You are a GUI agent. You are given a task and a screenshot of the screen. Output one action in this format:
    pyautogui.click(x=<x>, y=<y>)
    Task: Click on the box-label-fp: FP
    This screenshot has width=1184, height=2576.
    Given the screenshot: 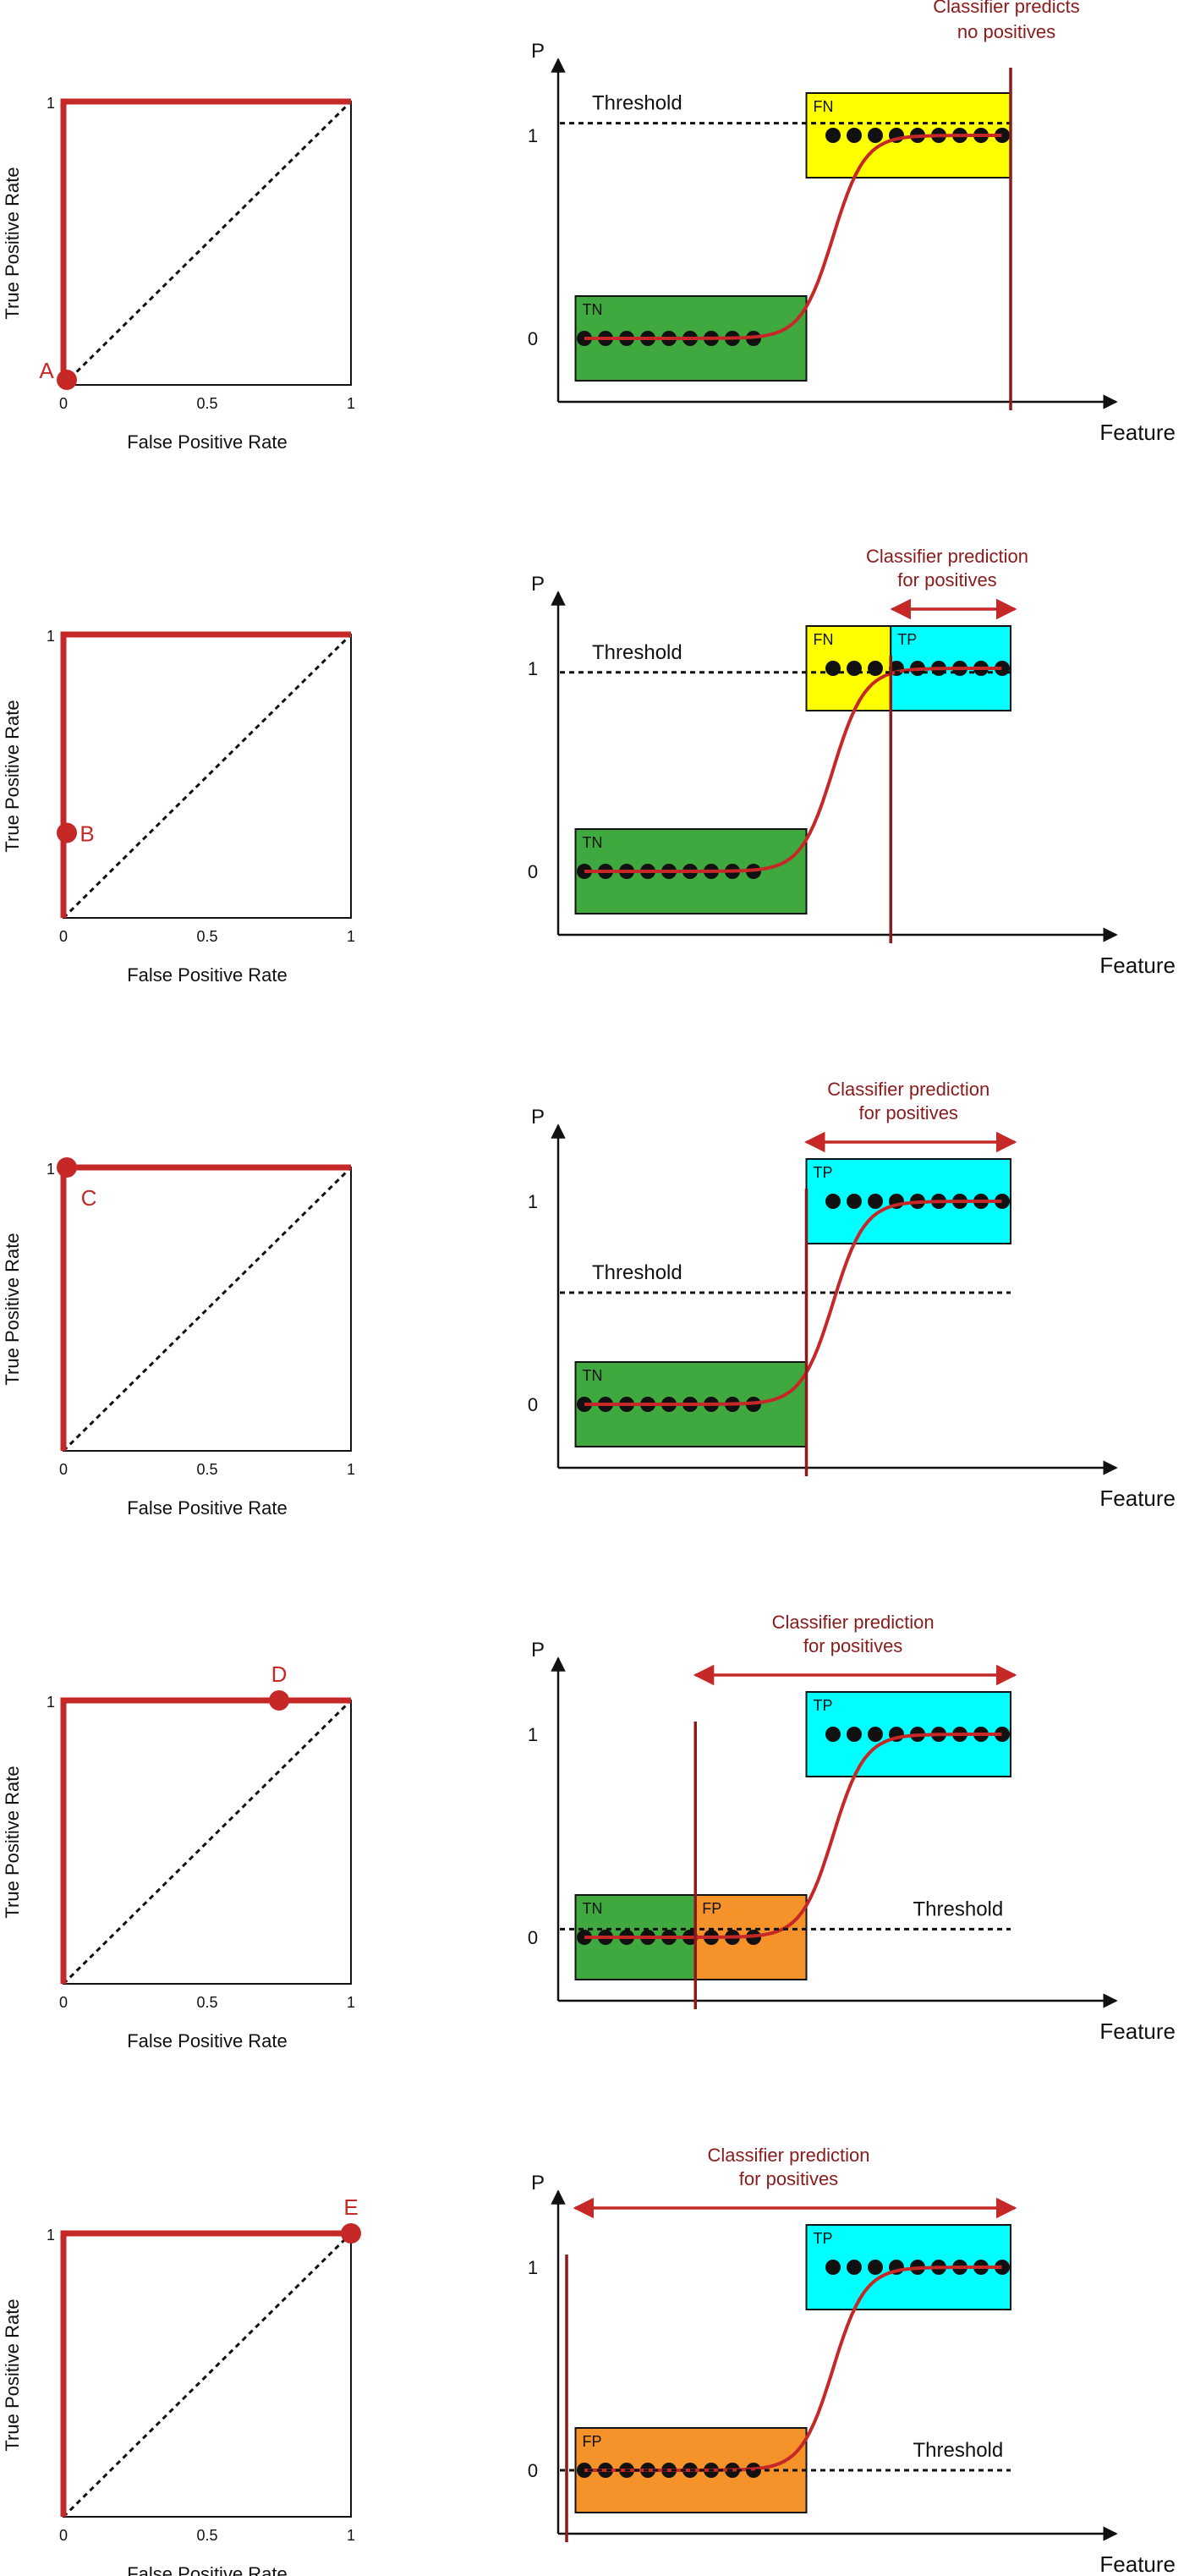 What is the action you would take?
    pyautogui.click(x=712, y=1908)
    